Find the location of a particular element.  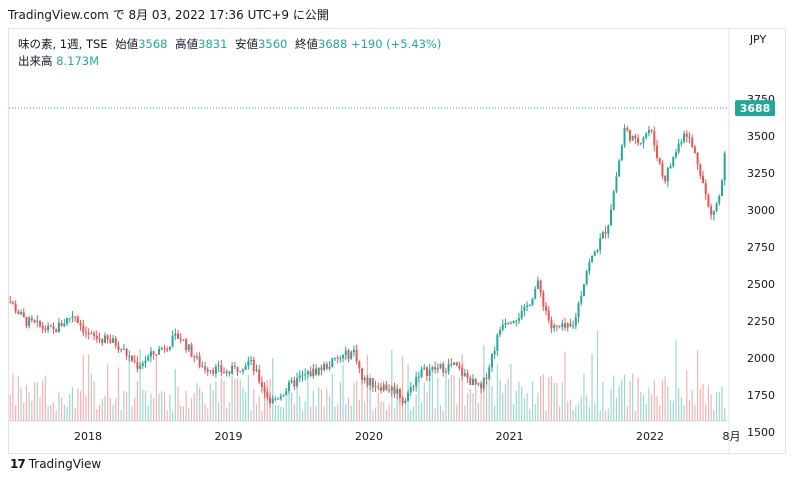

legend-symbol: 味の素, 1週, TSE is located at coordinates (63, 44).